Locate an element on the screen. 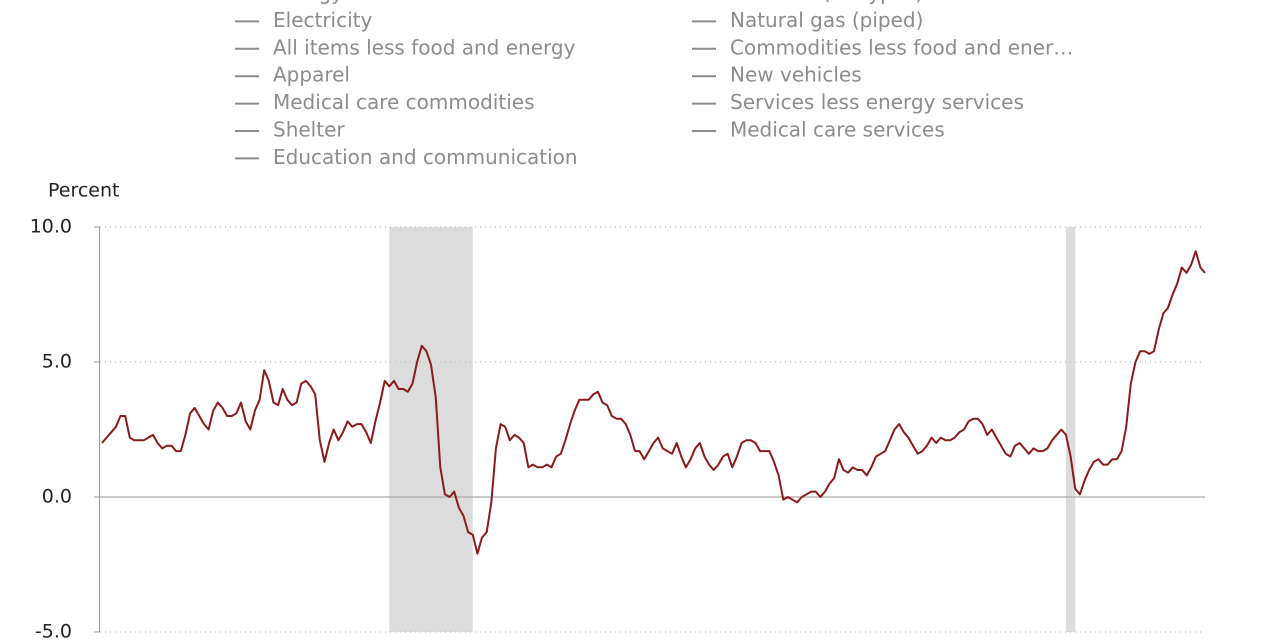 The image size is (1280, 640). legend-entry: Medical care services is located at coordinates (837, 130).